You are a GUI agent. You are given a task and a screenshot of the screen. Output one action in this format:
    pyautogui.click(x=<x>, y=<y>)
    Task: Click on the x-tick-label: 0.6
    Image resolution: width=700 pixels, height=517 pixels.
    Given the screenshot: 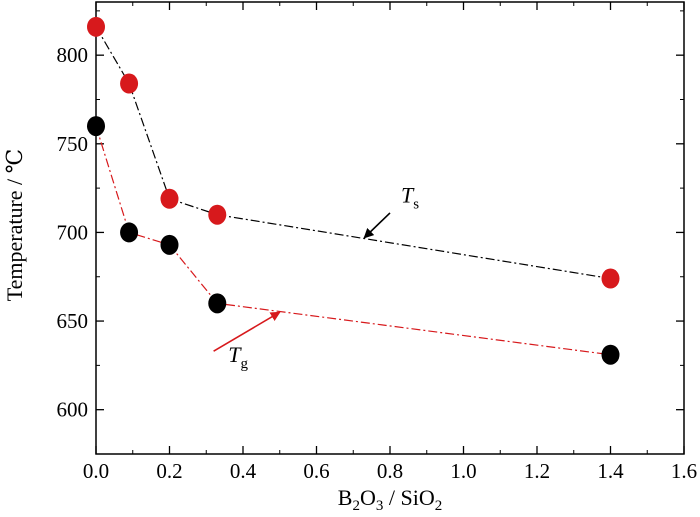 What is the action you would take?
    pyautogui.click(x=316, y=471)
    